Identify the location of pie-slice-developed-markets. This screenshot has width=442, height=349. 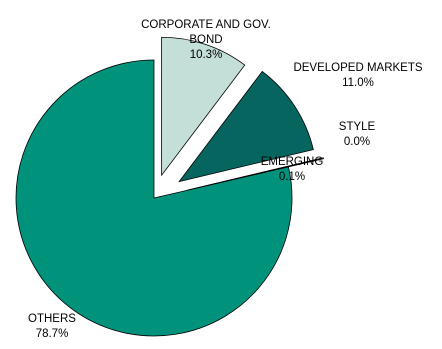
(246, 126).